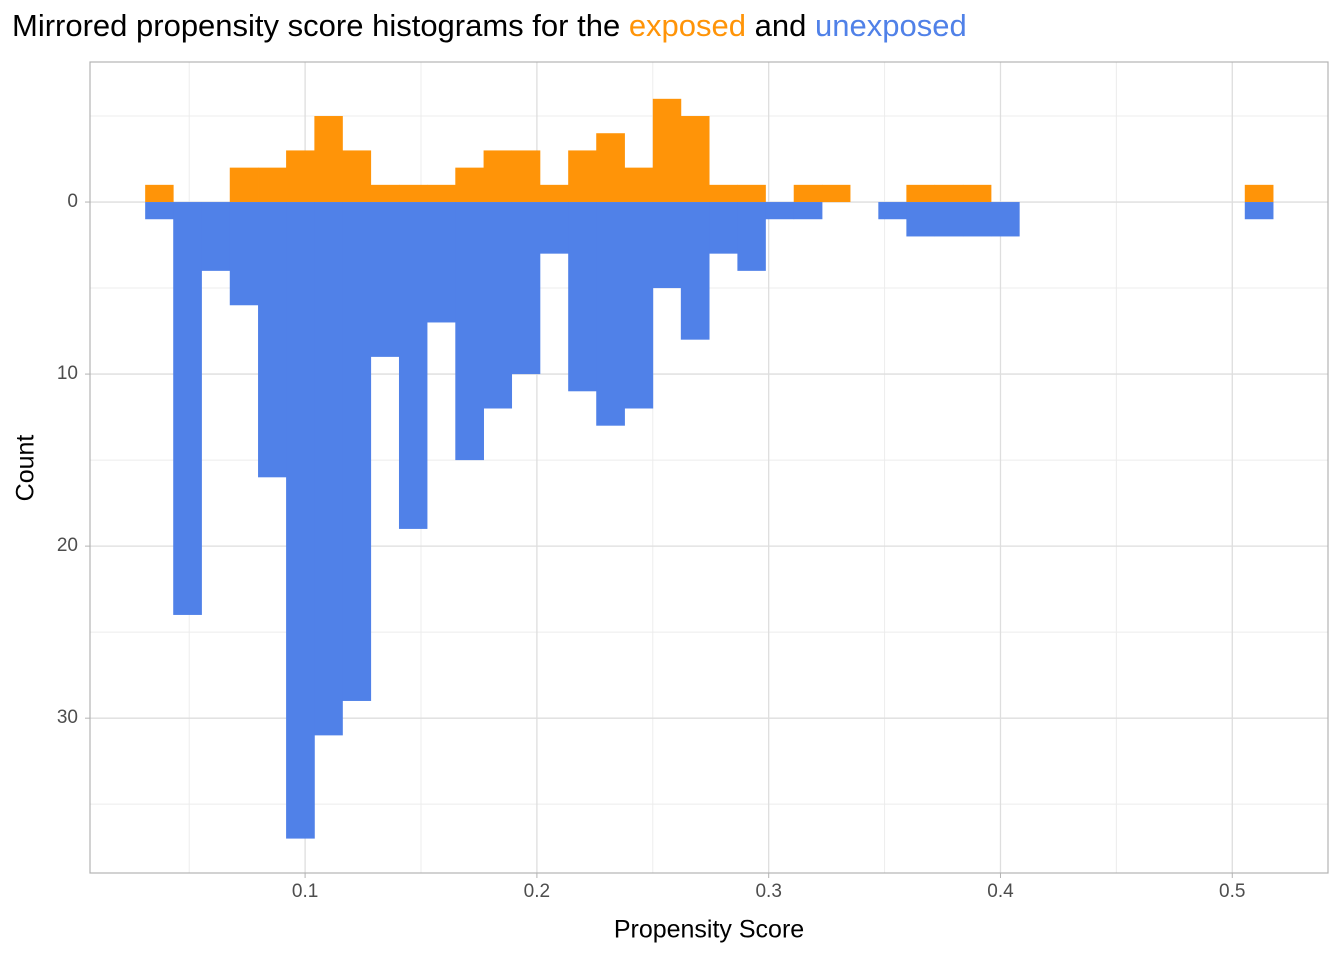 This screenshot has height=960, width=1344. What do you see at coordinates (26, 468) in the screenshot?
I see `y-axis-title: Count` at bounding box center [26, 468].